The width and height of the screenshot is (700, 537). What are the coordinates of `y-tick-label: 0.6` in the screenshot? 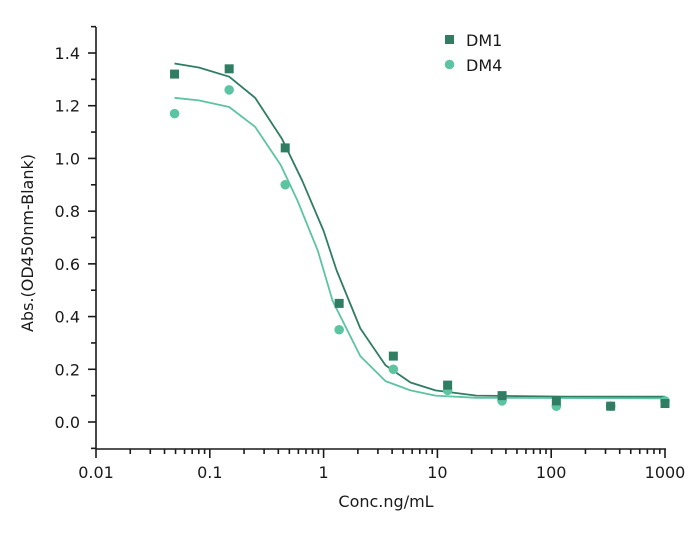 It's located at (67, 264).